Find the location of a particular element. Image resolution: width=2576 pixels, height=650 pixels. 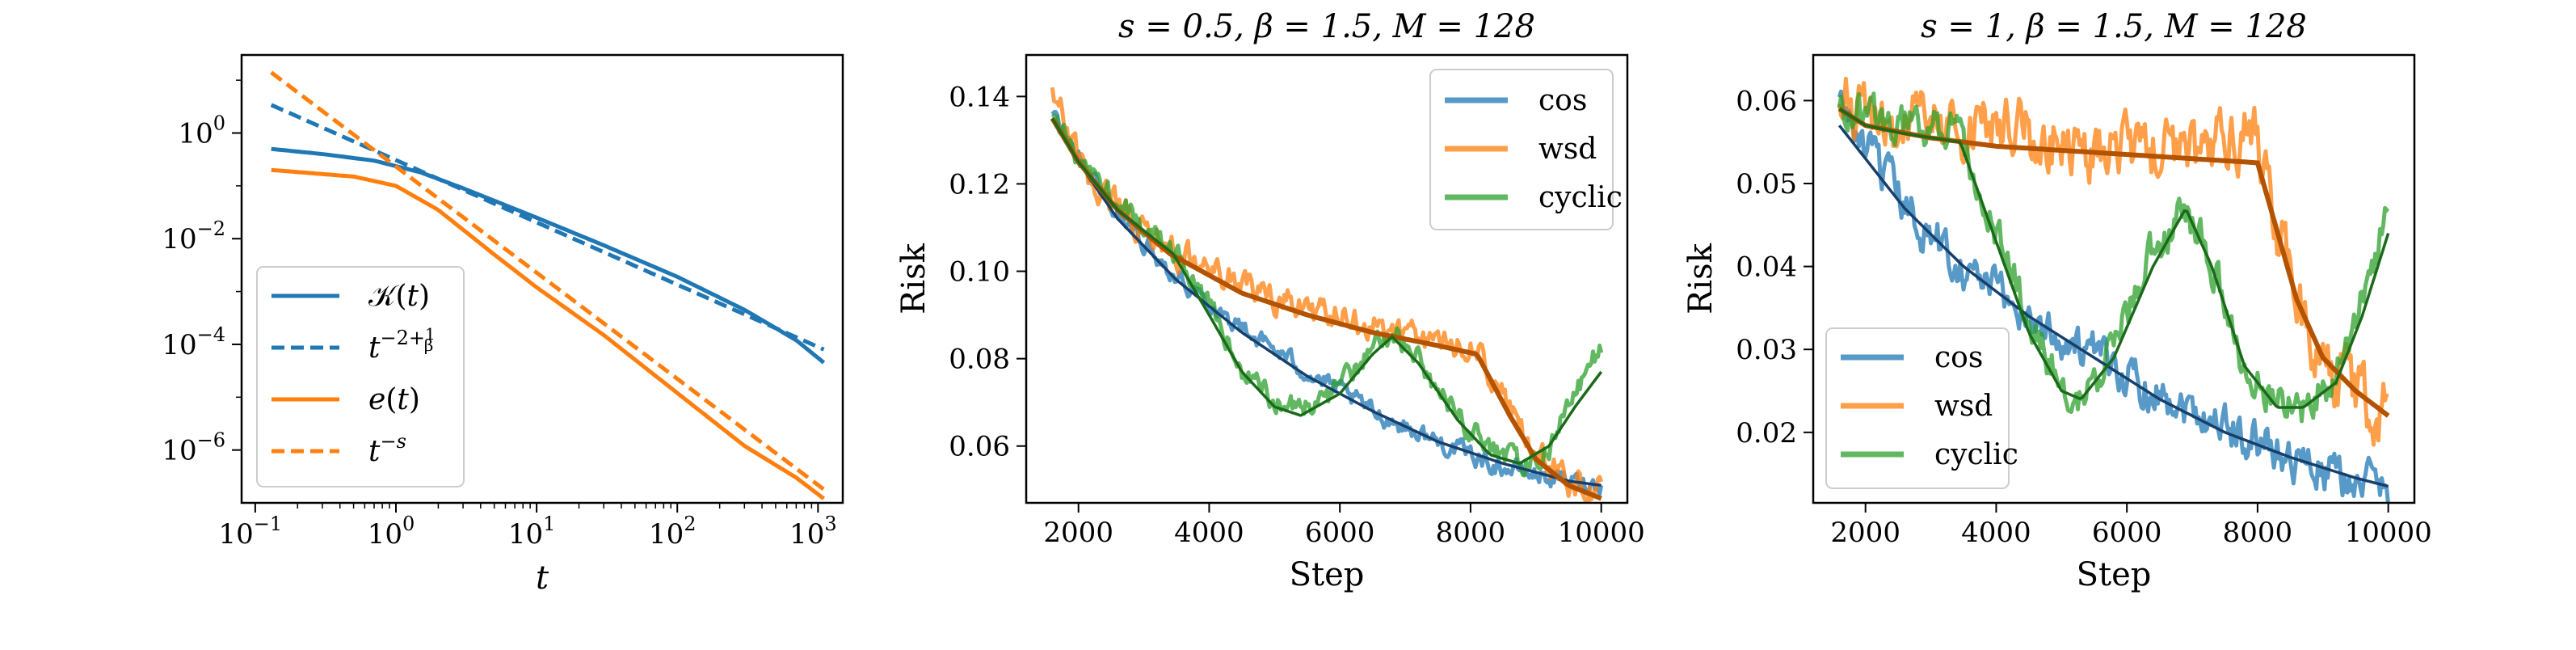

x-tick-label: 10⁰ is located at coordinates (391, 532).